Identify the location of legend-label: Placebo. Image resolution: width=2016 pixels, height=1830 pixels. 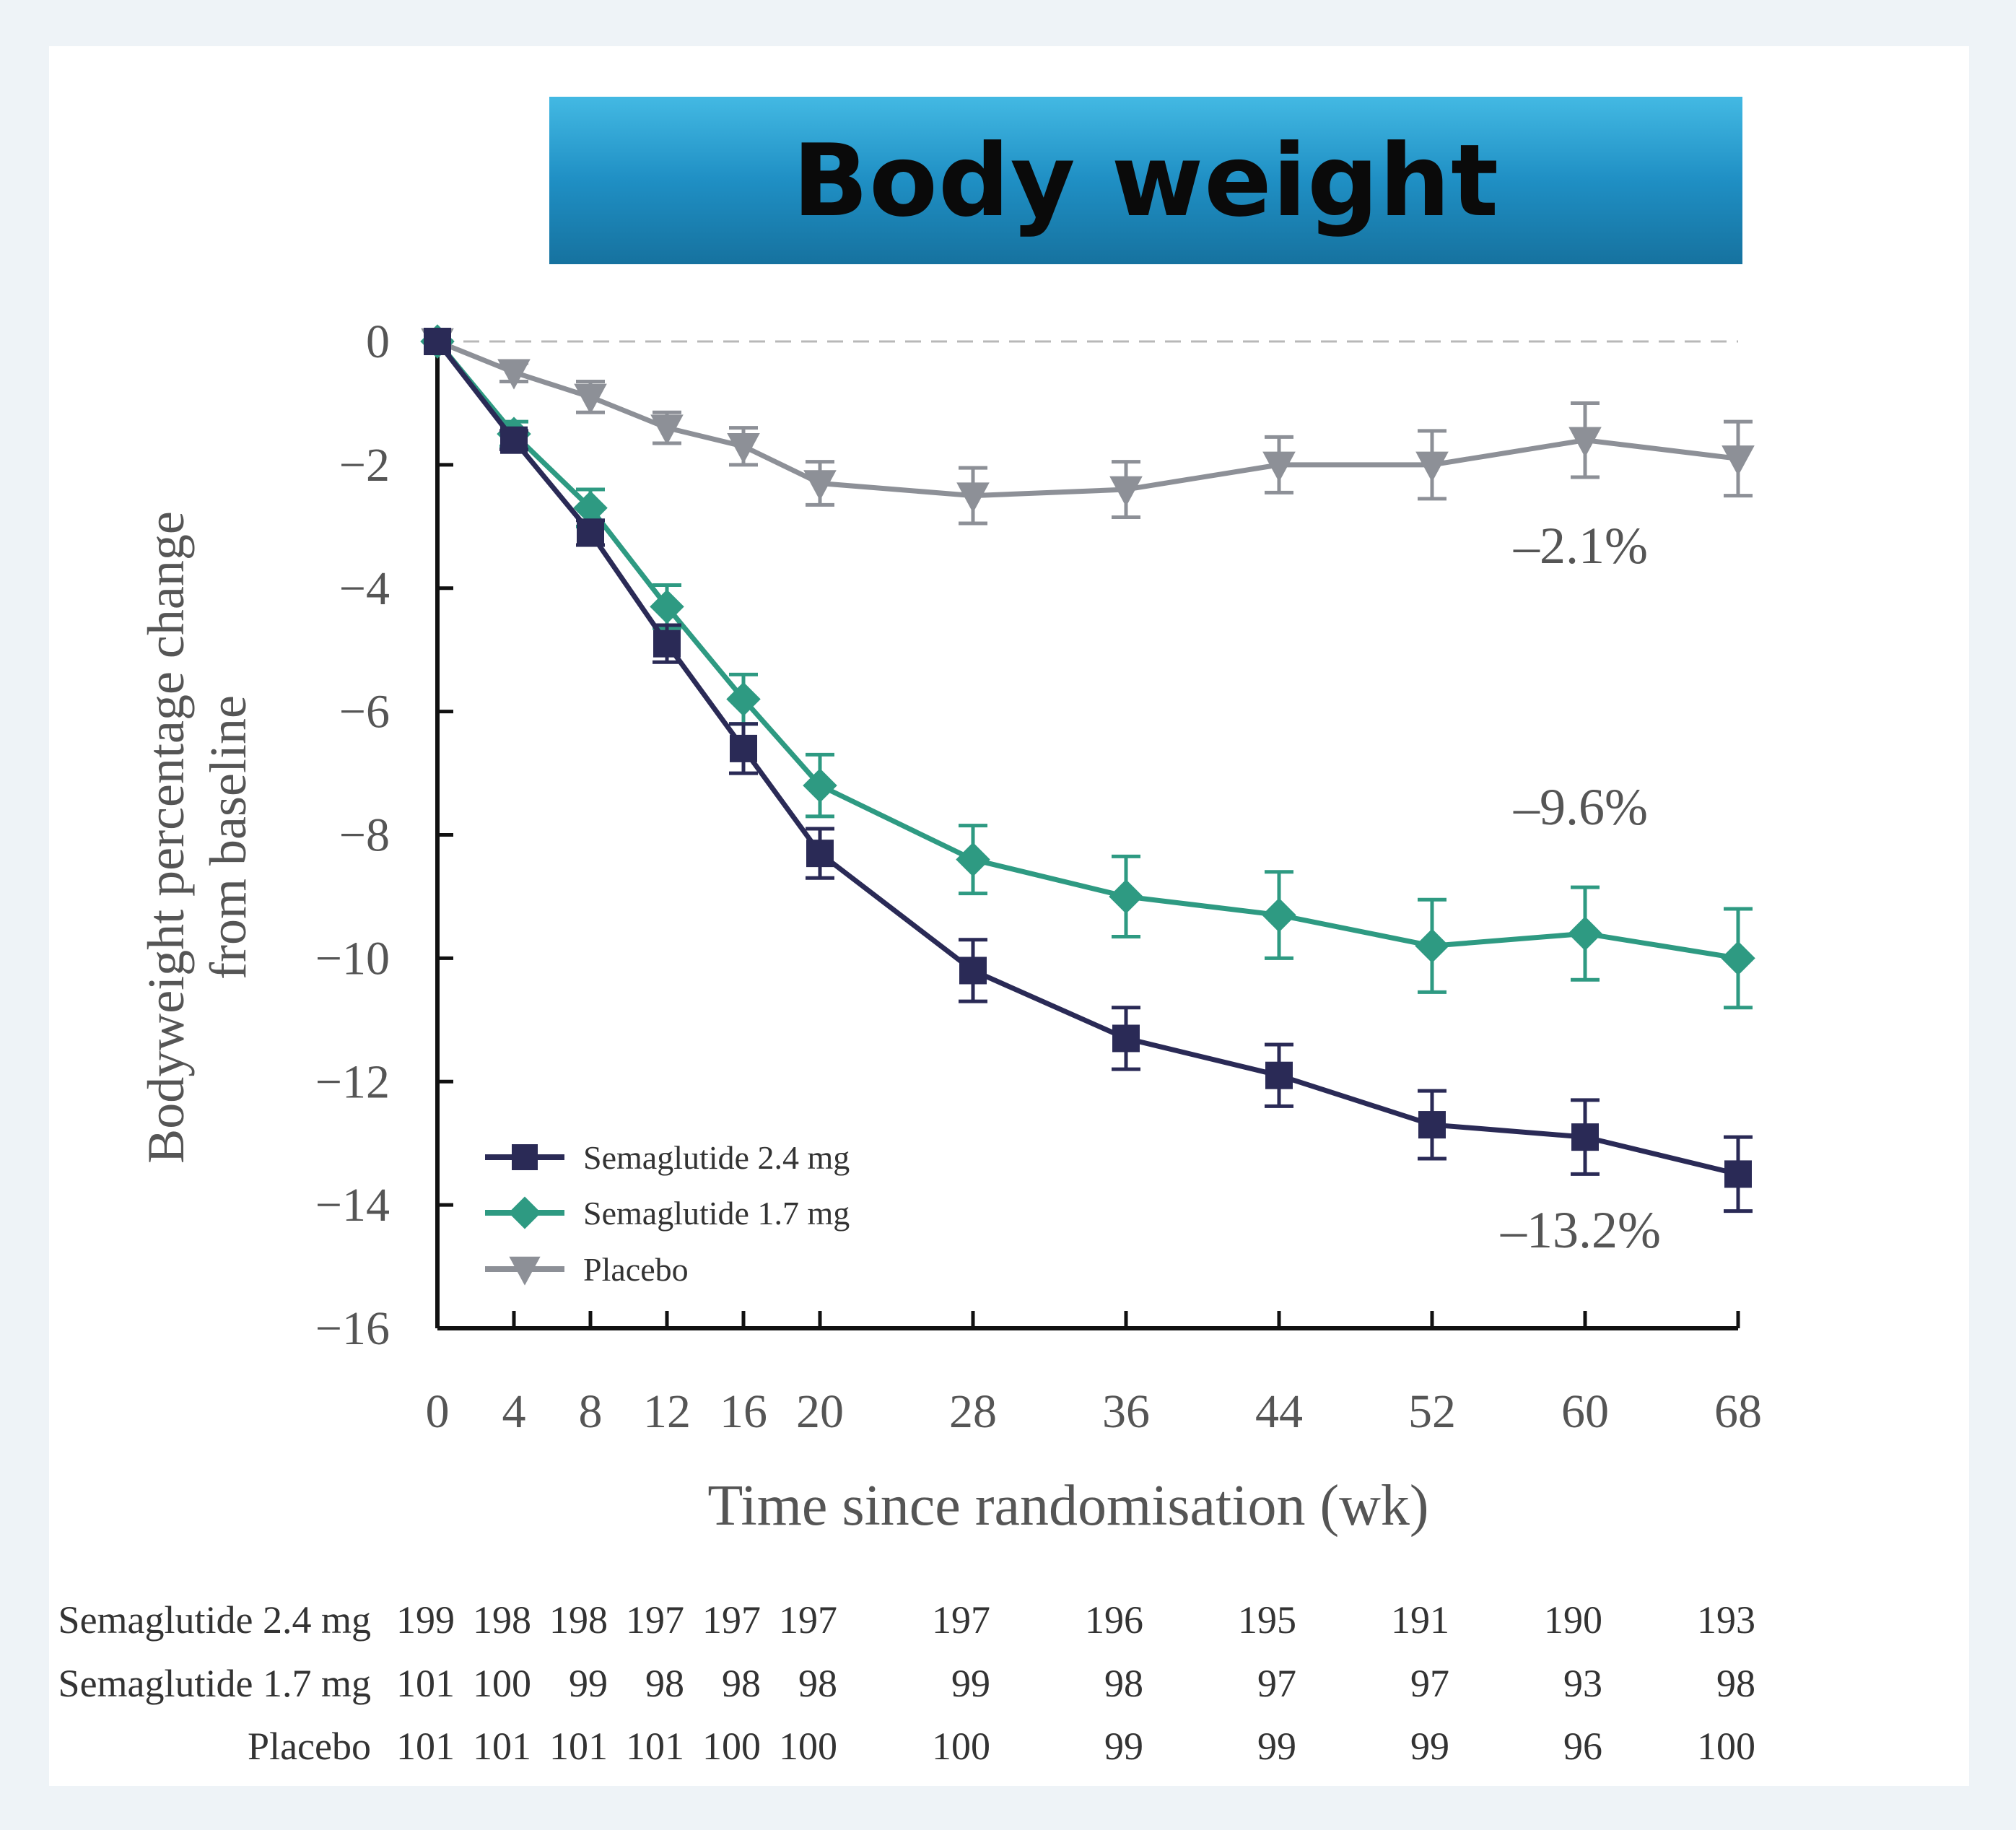
(636, 1269).